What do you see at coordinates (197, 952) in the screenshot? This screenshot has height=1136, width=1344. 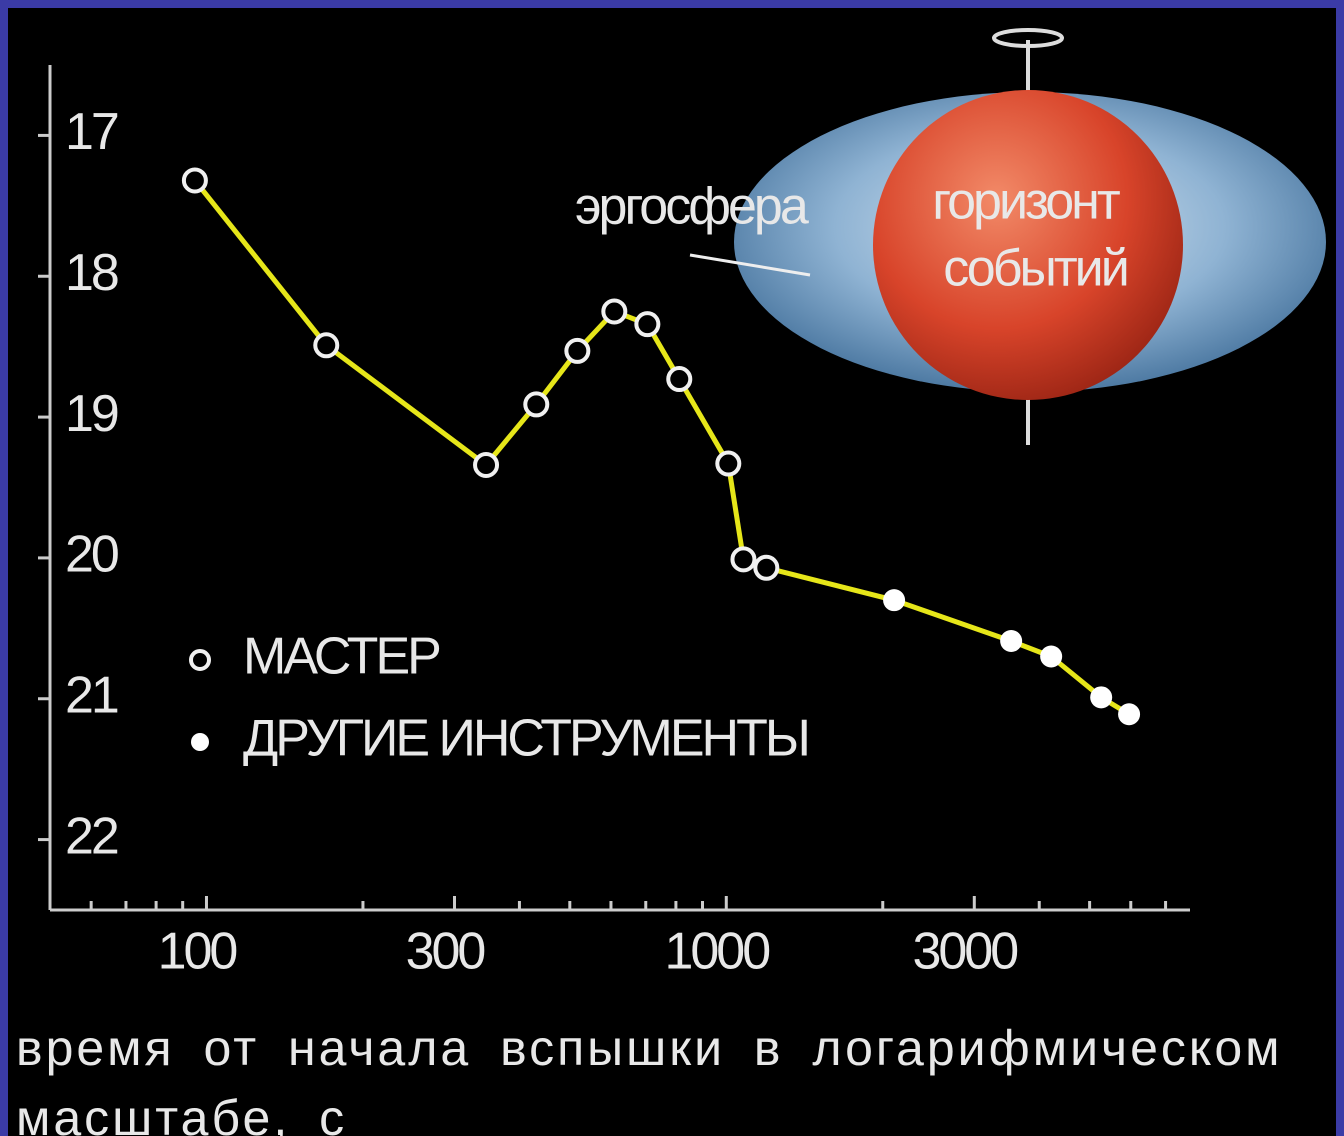 I see `x-tick-label: 100` at bounding box center [197, 952].